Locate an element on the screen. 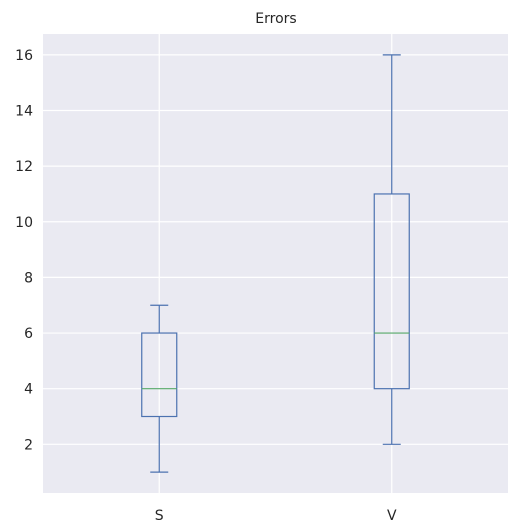 Image resolution: width=517 pixels, height=532 pixels. y-tick-label: 2 is located at coordinates (28, 445).